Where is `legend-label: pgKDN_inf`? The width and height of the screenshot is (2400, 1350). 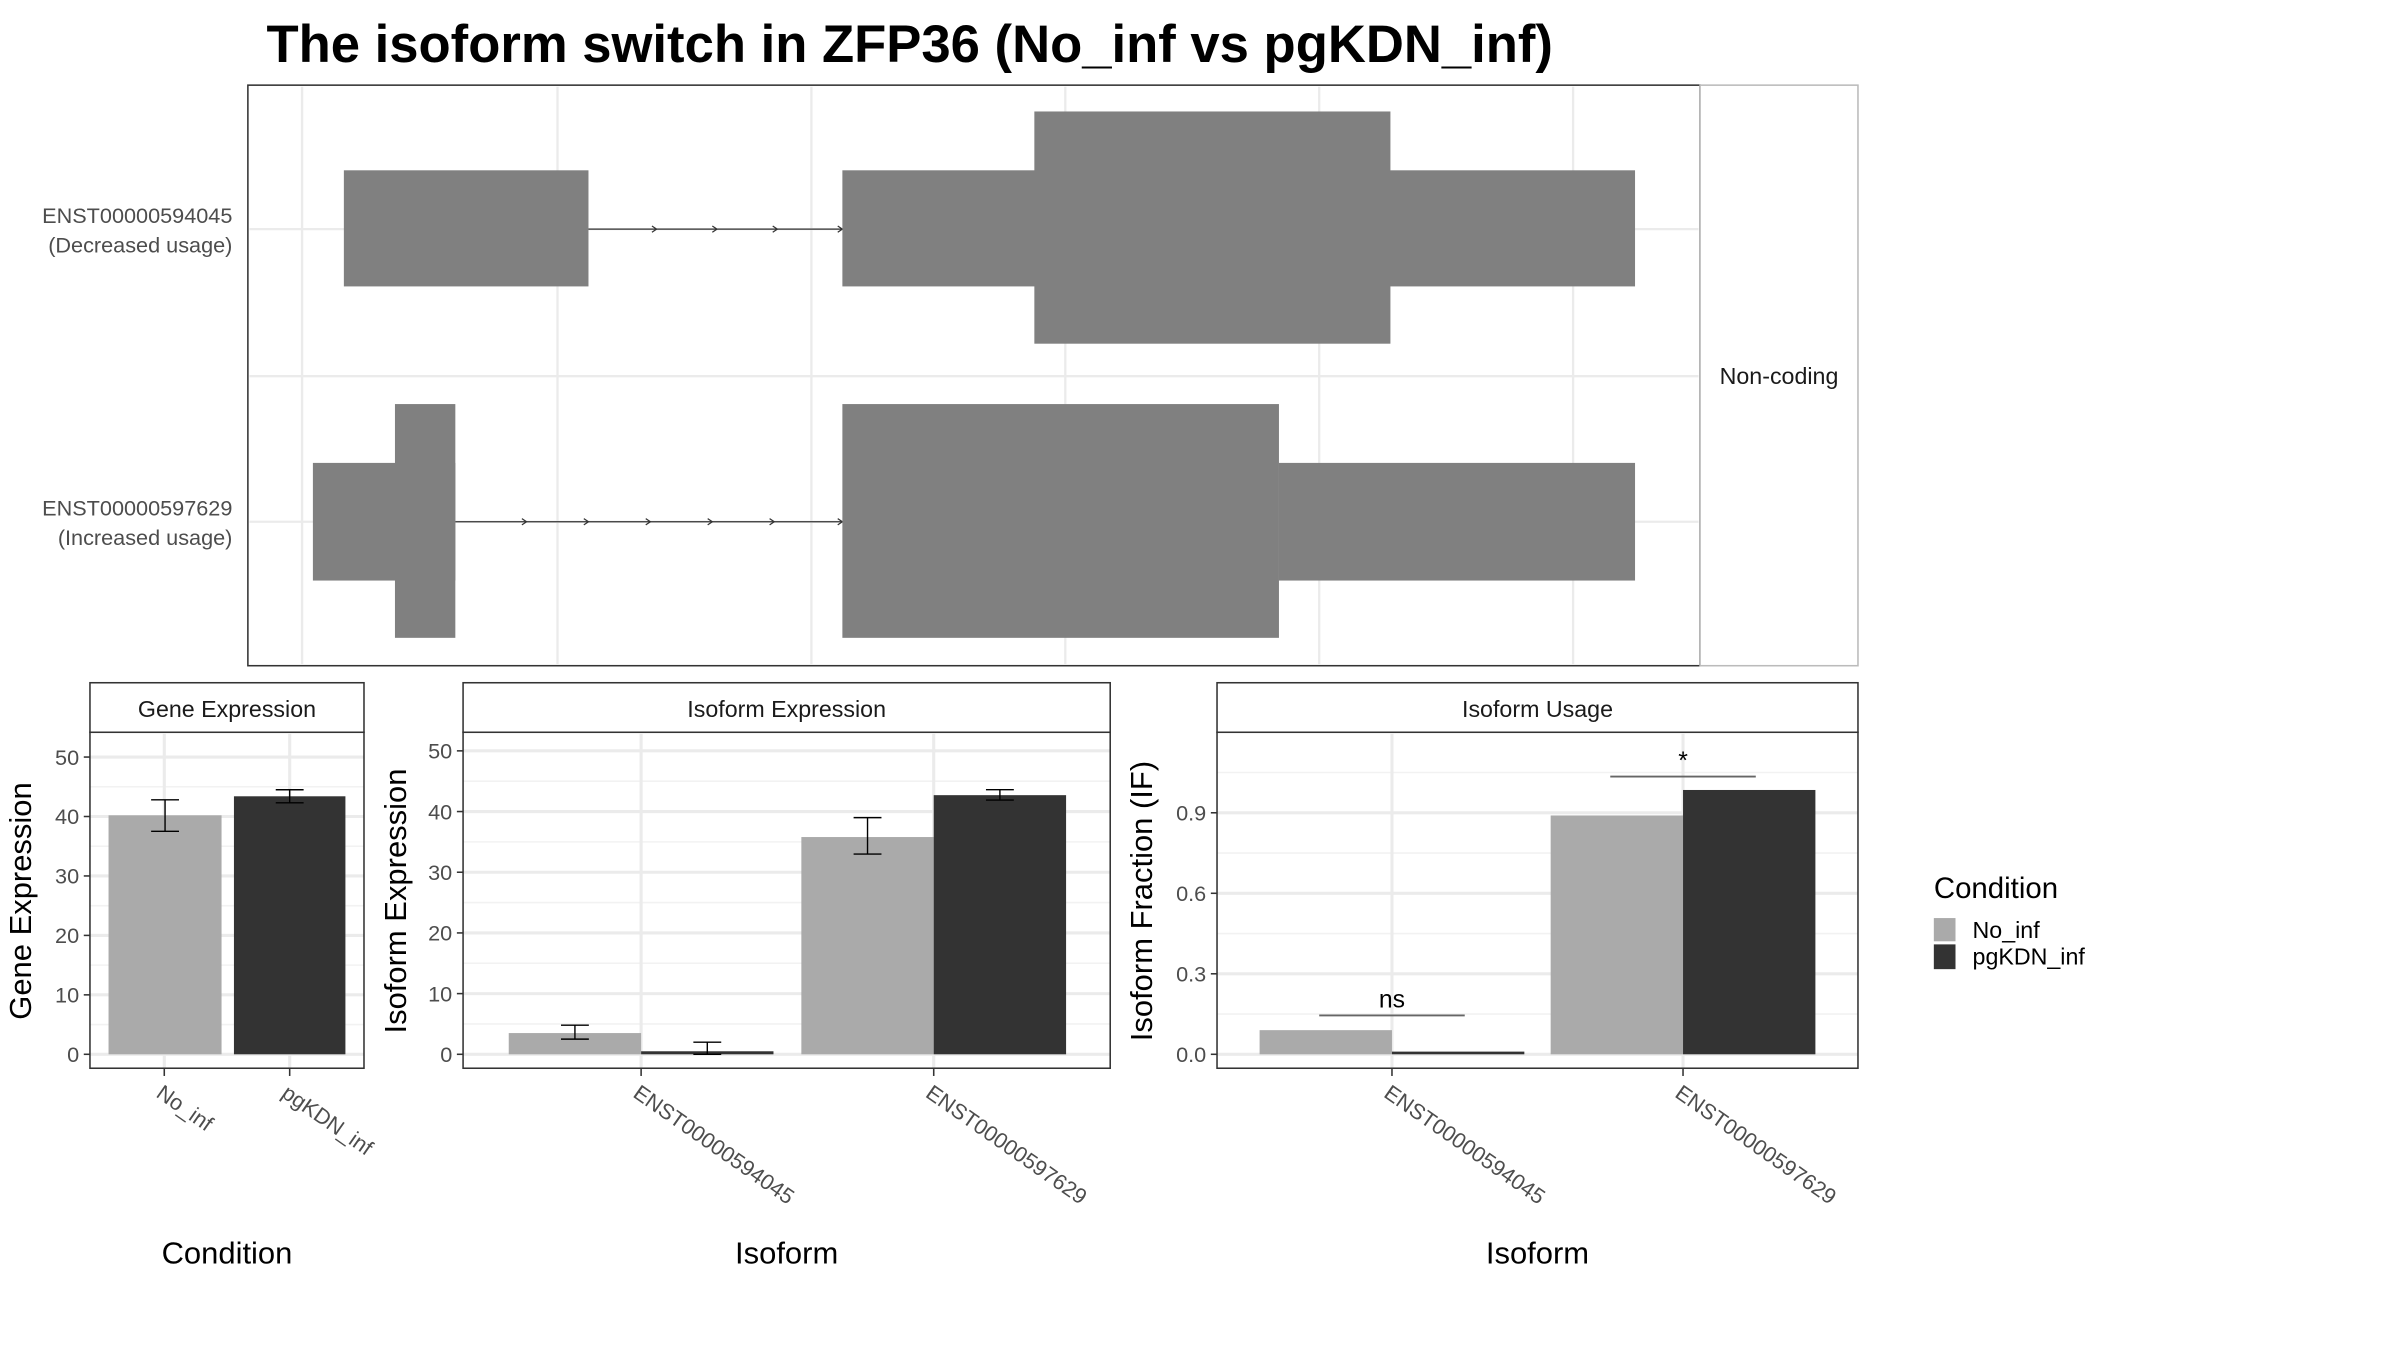
legend-label: pgKDN_inf is located at coordinates (2029, 957).